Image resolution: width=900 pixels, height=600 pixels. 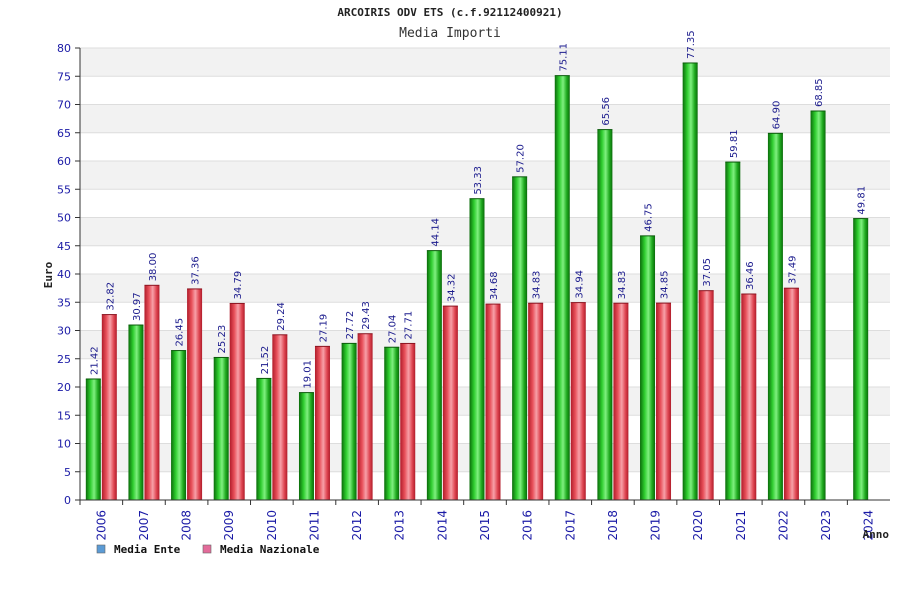 I want to click on data-label: 37.05, so click(x=707, y=272).